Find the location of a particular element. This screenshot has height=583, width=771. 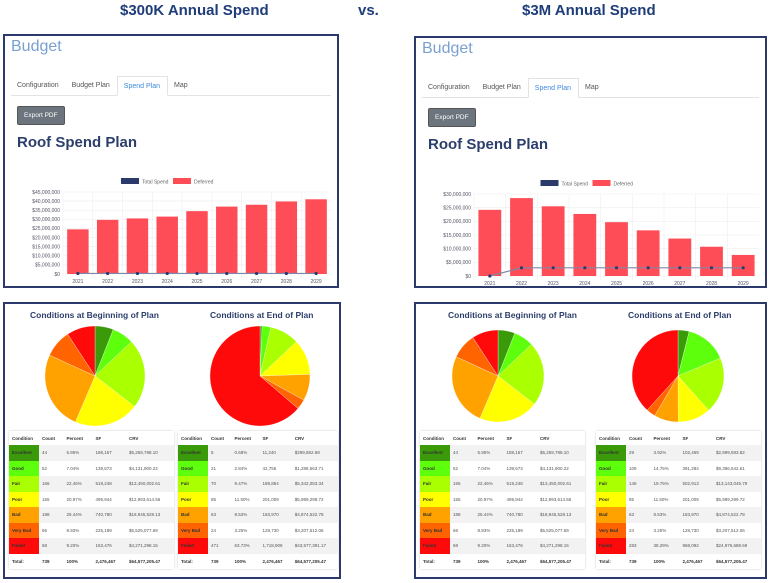

deferred-bar-2028 is located at coordinates (286, 237).